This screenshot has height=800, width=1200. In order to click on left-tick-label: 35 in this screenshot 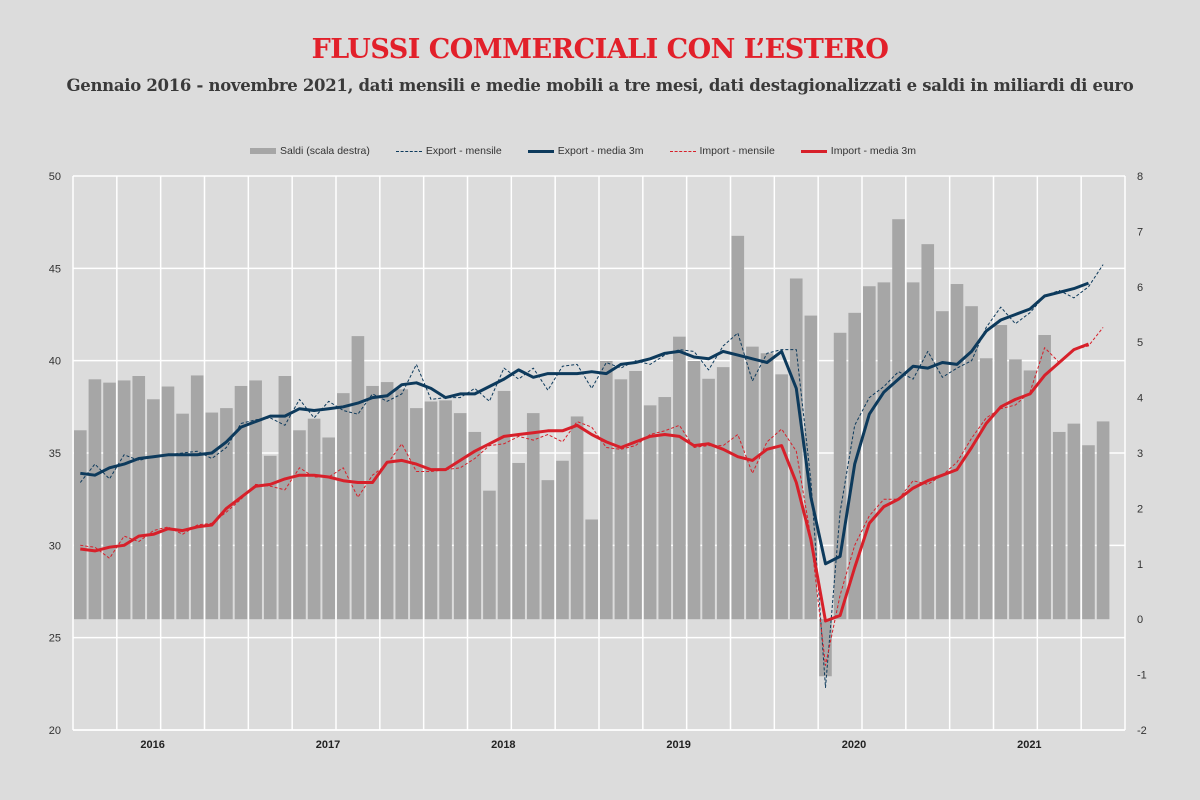, I will do `click(55, 454)`.